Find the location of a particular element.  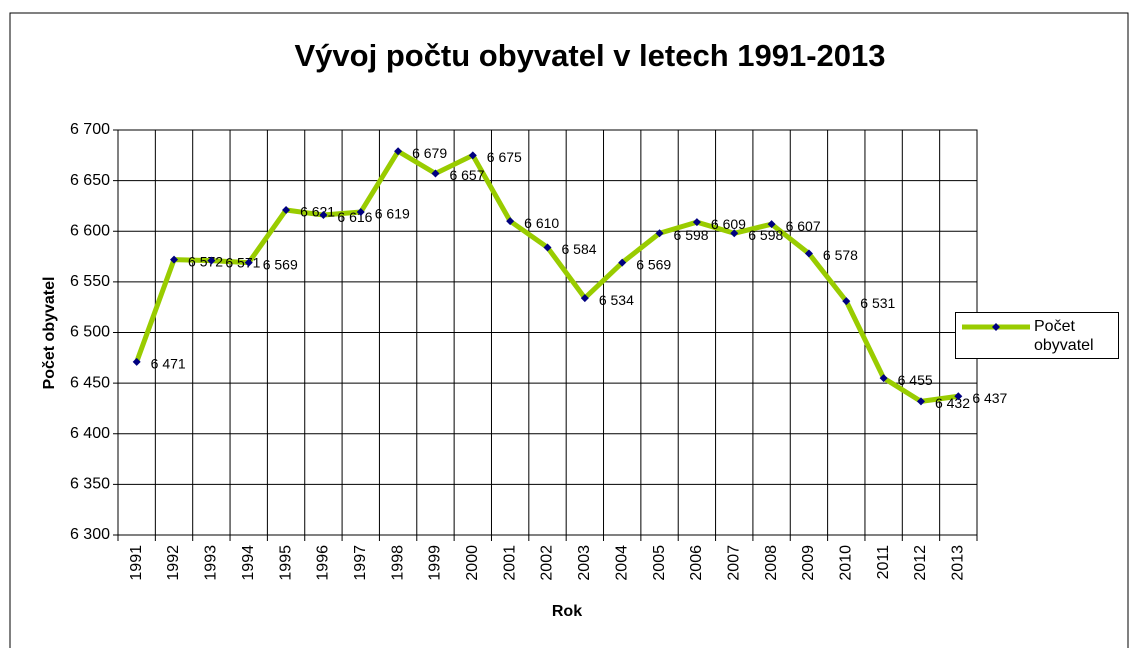

x-tick-label: 2000 is located at coordinates (472, 563).